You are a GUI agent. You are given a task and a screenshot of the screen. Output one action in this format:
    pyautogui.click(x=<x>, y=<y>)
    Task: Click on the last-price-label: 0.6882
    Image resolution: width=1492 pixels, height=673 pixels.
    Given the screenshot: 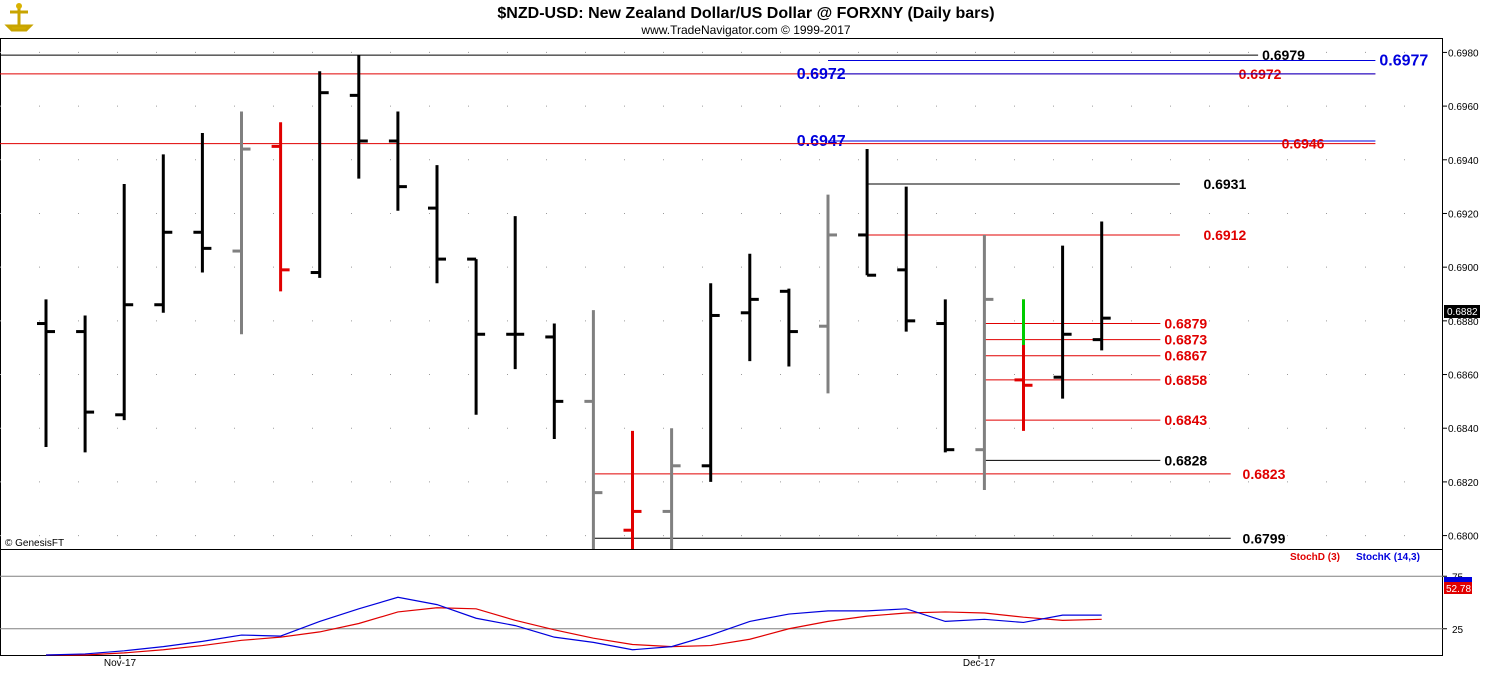 What is the action you would take?
    pyautogui.click(x=1462, y=312)
    